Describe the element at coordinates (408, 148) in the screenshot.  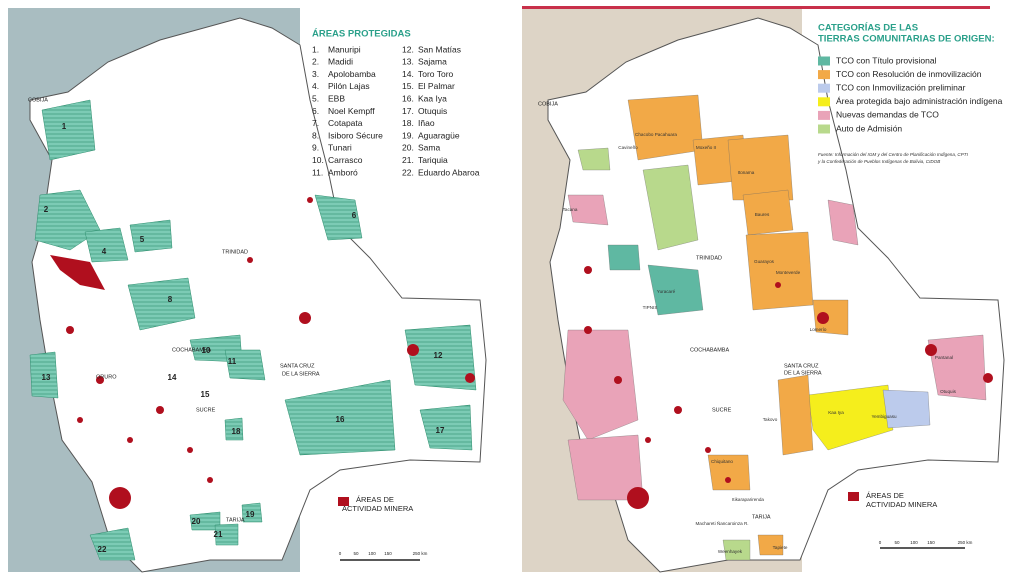
I see `area-number: 20.` at that location.